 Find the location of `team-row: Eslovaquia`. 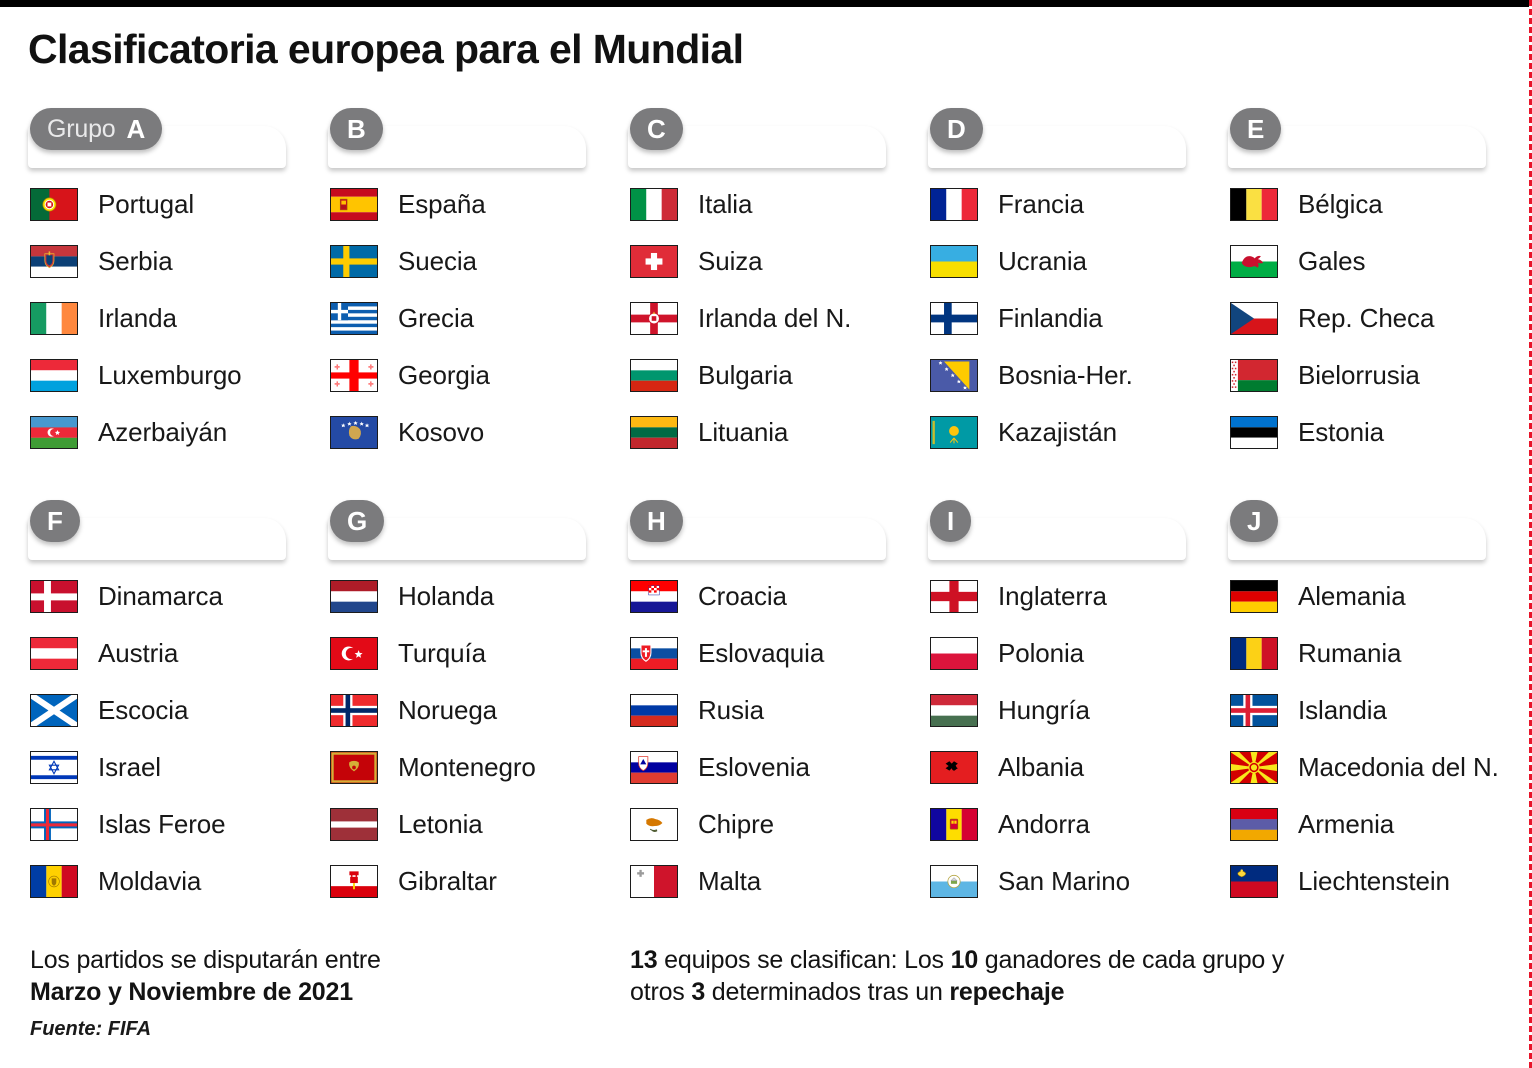

team-row: Eslovaquia is located at coordinates (750, 653).